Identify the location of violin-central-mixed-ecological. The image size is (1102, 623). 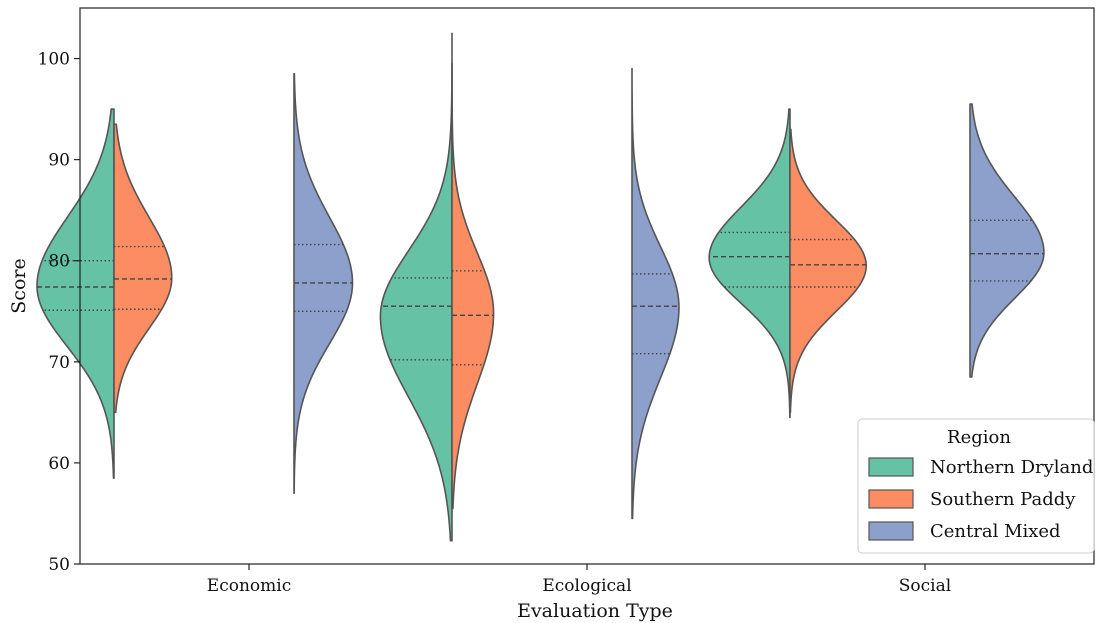
(655, 293).